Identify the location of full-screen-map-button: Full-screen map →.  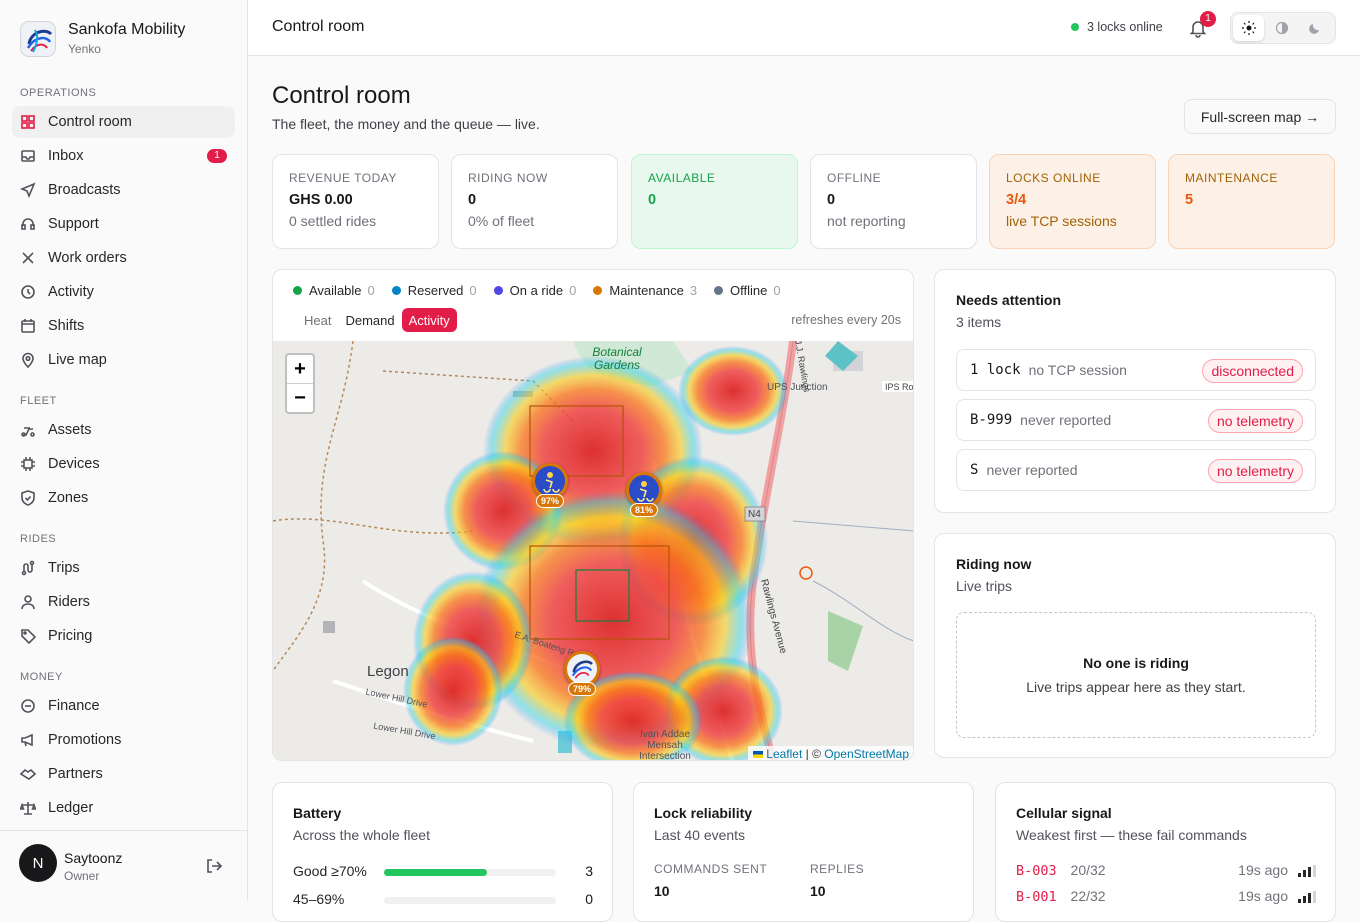
(1260, 116).